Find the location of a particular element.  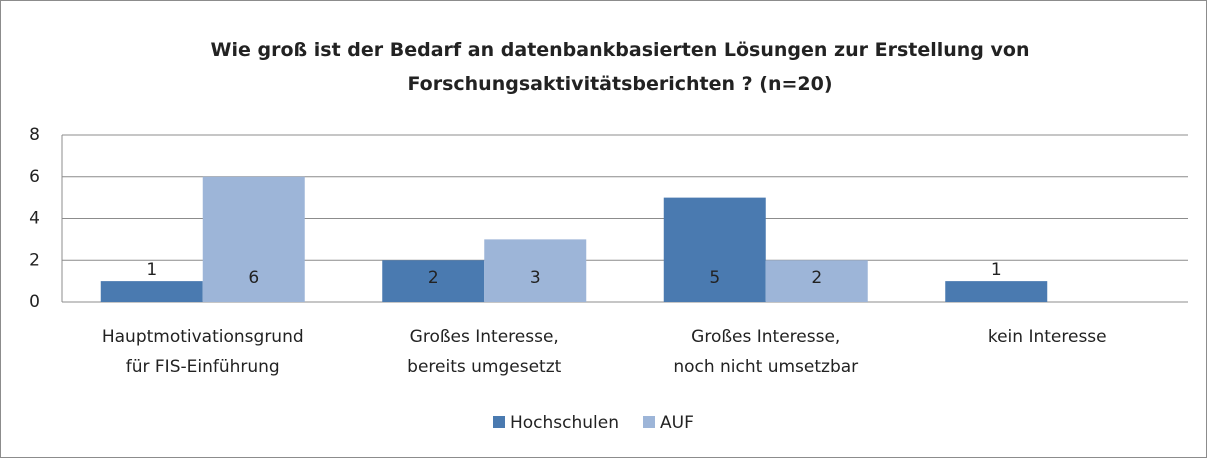

x-tick-label: Großes Interesse, noch nicht umsetzbar is located at coordinates (765, 352).